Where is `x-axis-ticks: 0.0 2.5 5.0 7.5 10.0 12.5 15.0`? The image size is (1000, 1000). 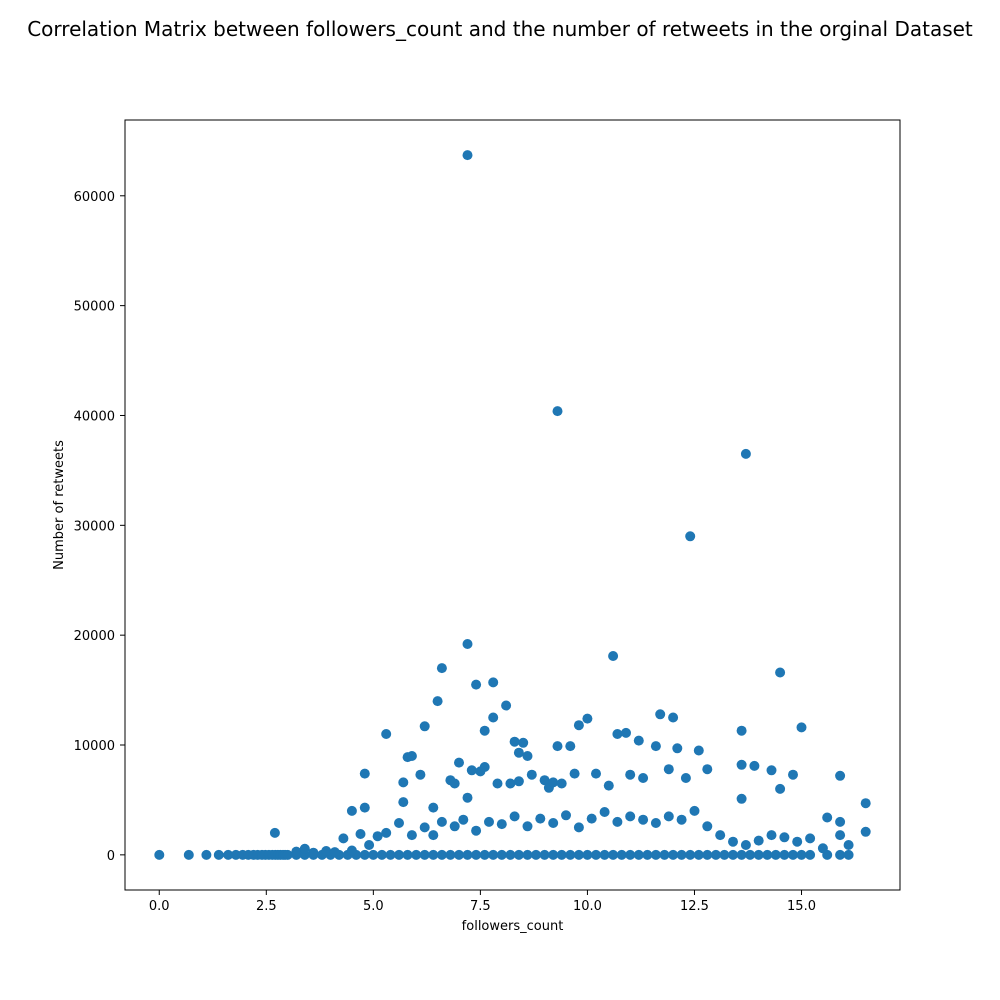 x-axis-ticks: 0.0 2.5 5.0 7.5 10.0 12.5 15.0 is located at coordinates (482, 902).